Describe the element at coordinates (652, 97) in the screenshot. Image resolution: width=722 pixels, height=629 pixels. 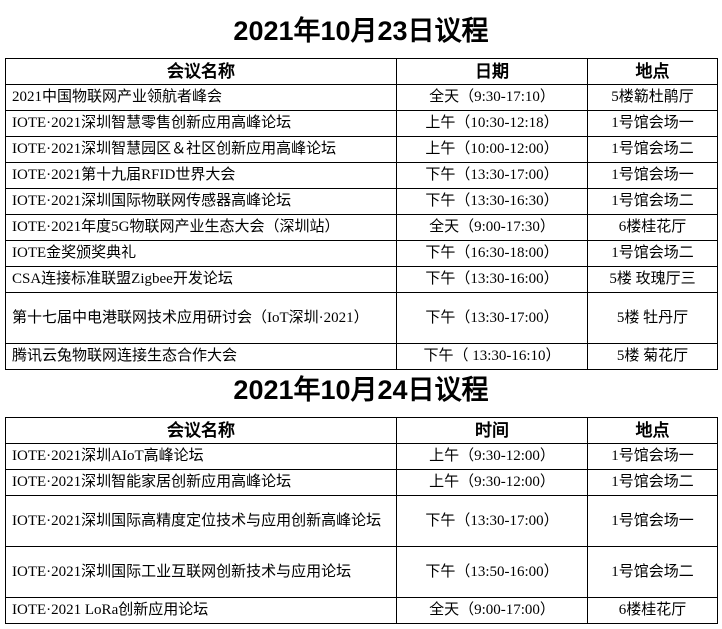
I see `meeting-place: 5楼簕杜鹃厅` at that location.